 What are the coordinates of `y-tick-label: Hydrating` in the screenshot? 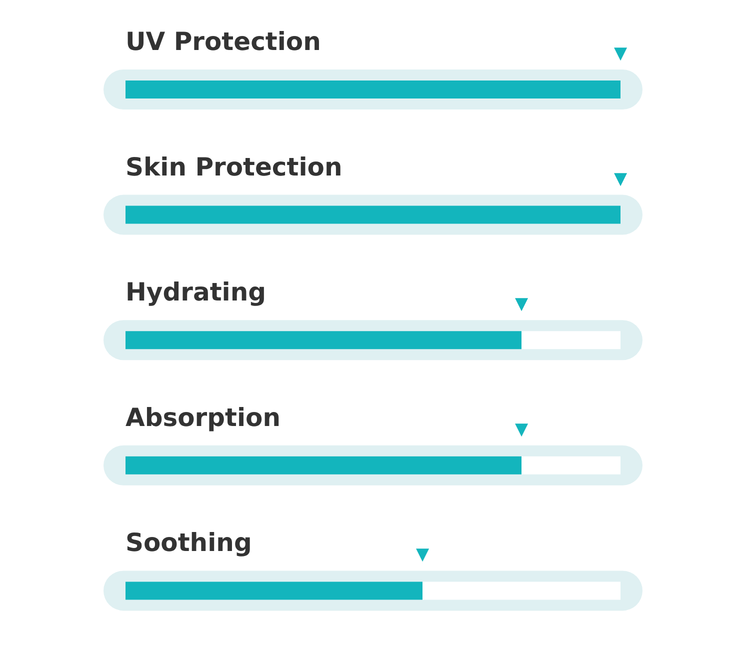 It's located at (196, 292).